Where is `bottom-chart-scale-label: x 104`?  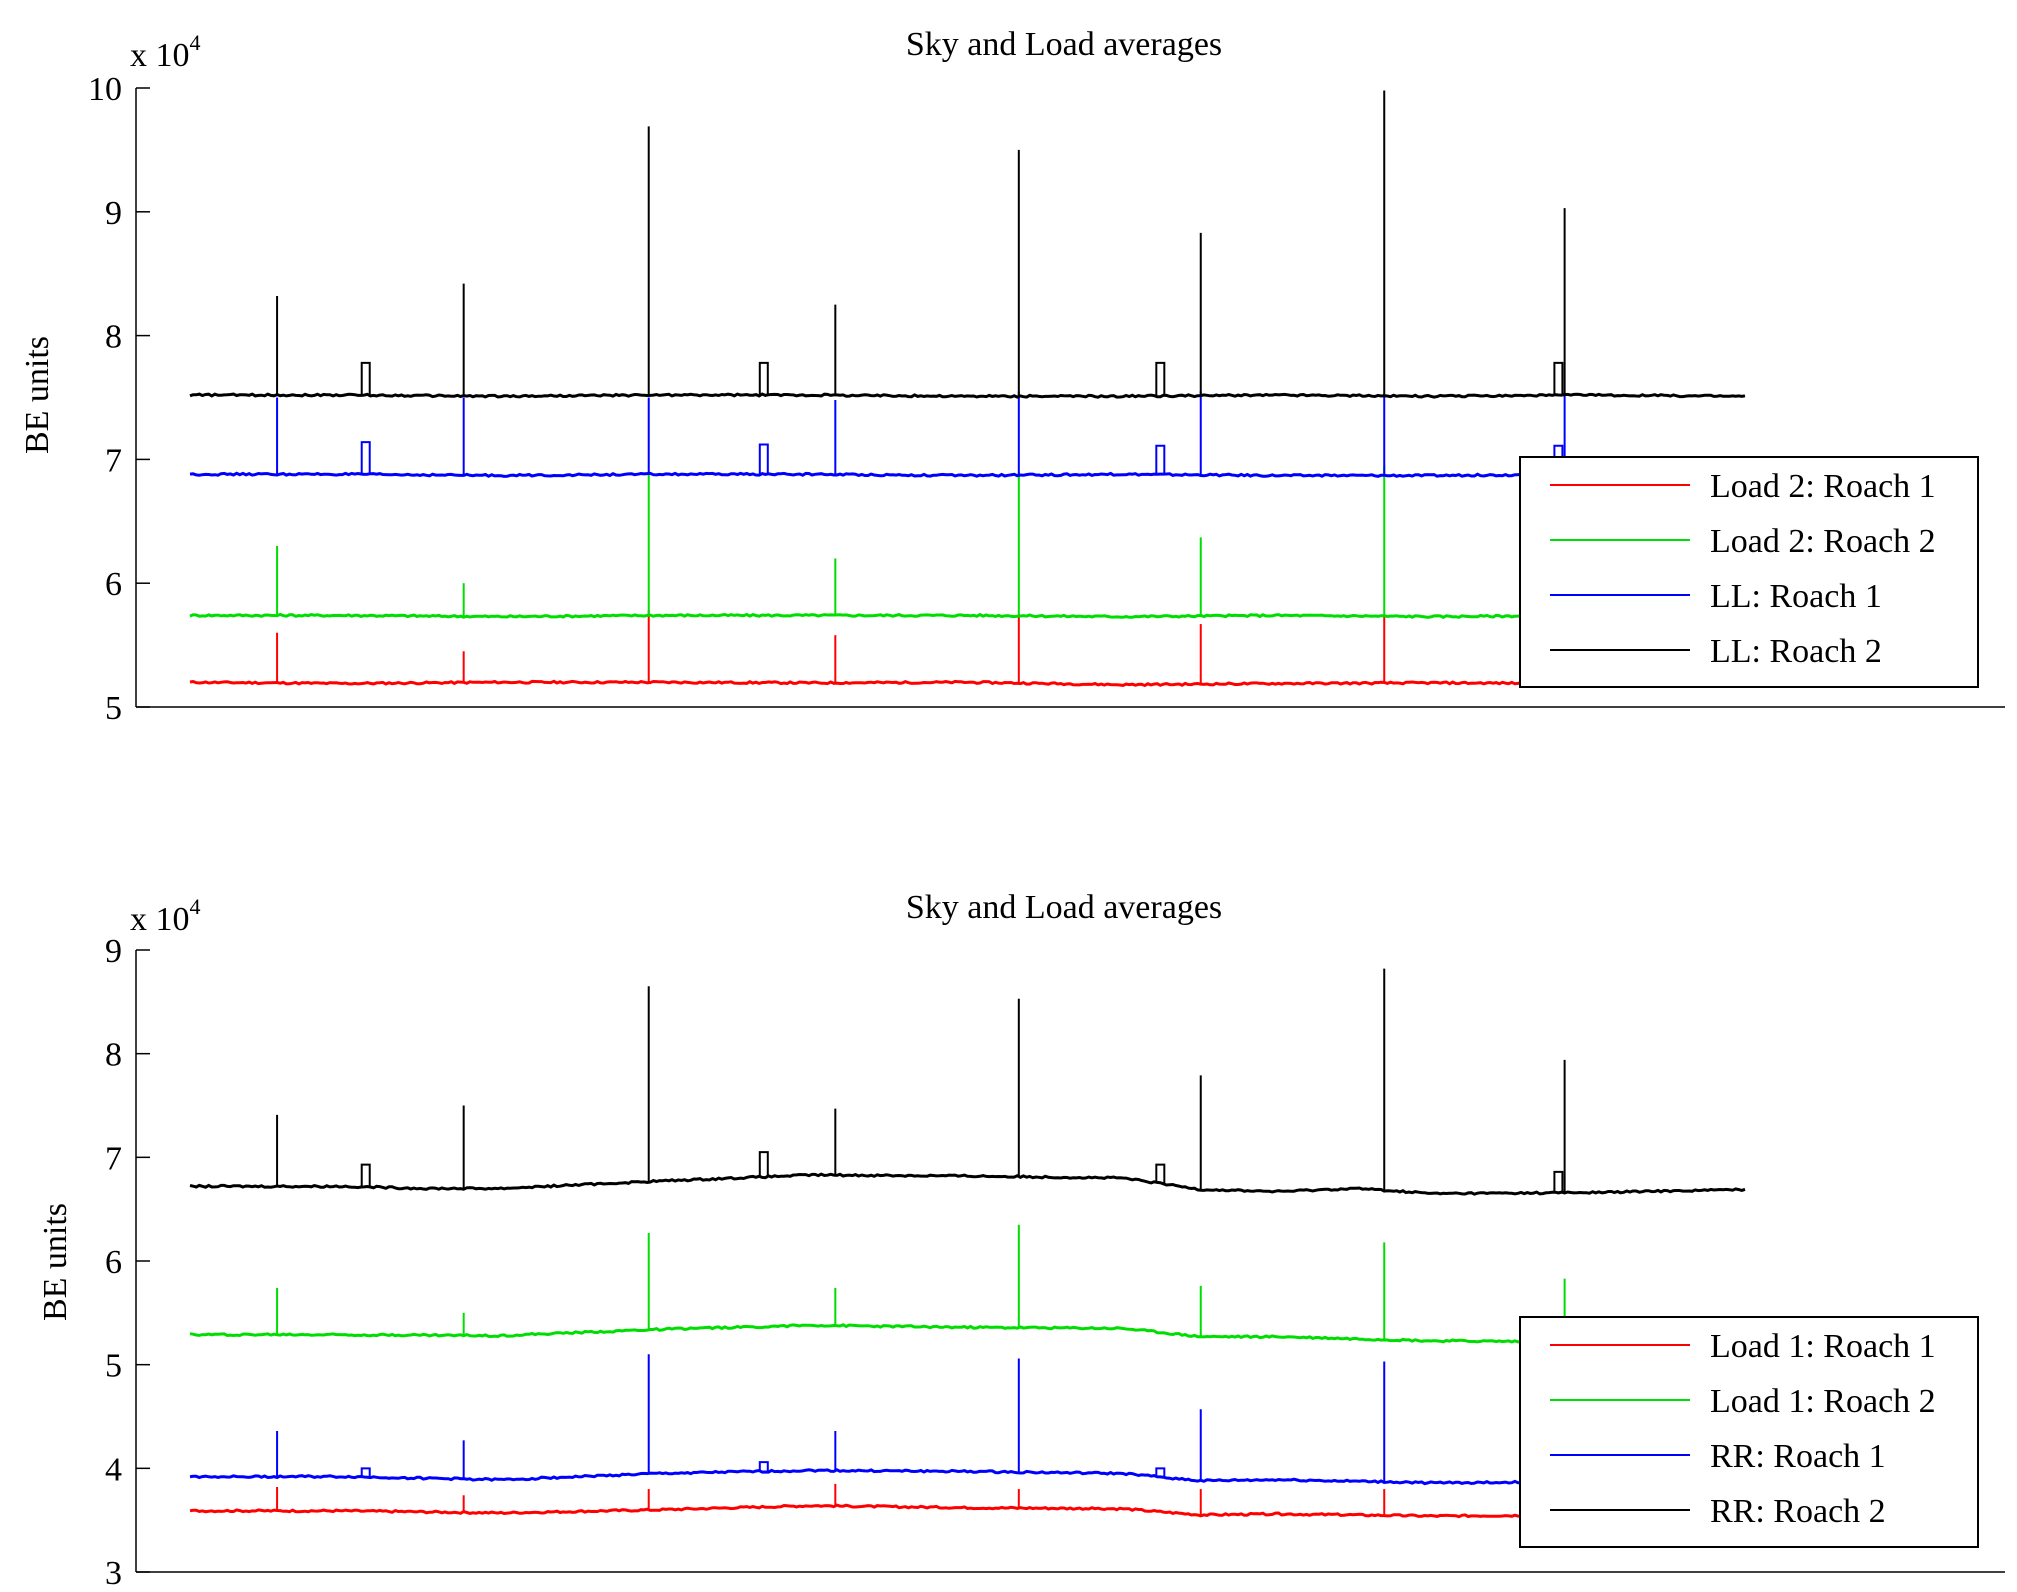 bottom-chart-scale-label: x 104 is located at coordinates (165, 916).